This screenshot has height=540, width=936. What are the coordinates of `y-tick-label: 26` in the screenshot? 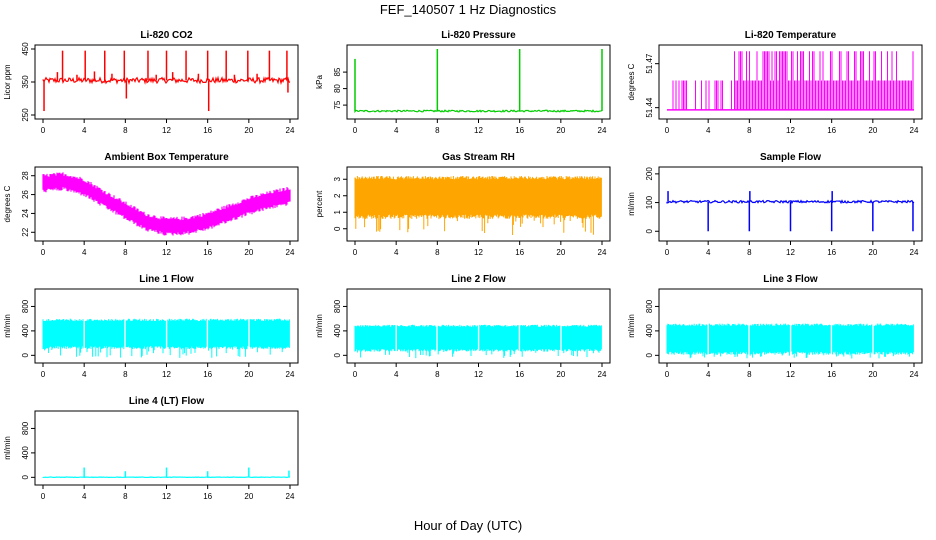 It's located at (25, 194).